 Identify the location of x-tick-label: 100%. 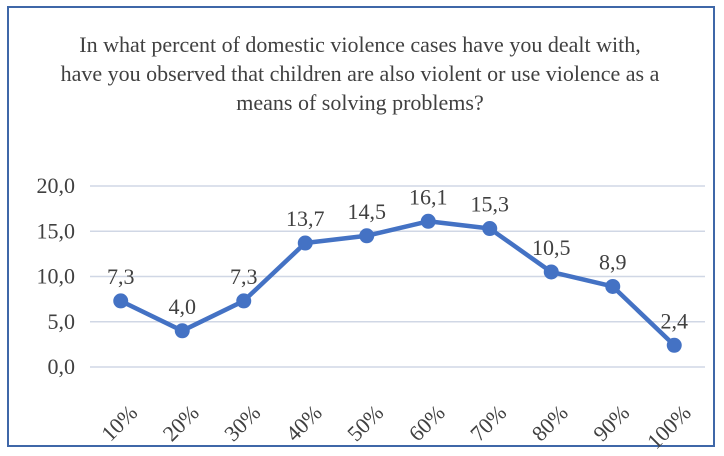
(669, 427).